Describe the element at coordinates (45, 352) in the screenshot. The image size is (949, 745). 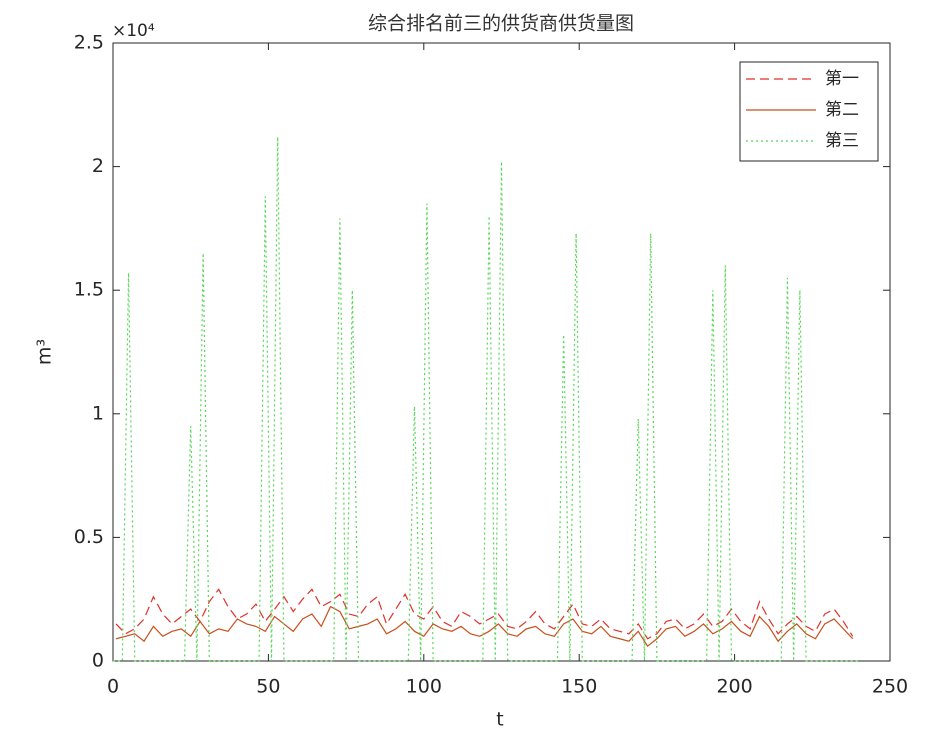
I see `y-axis-label: m³` at that location.